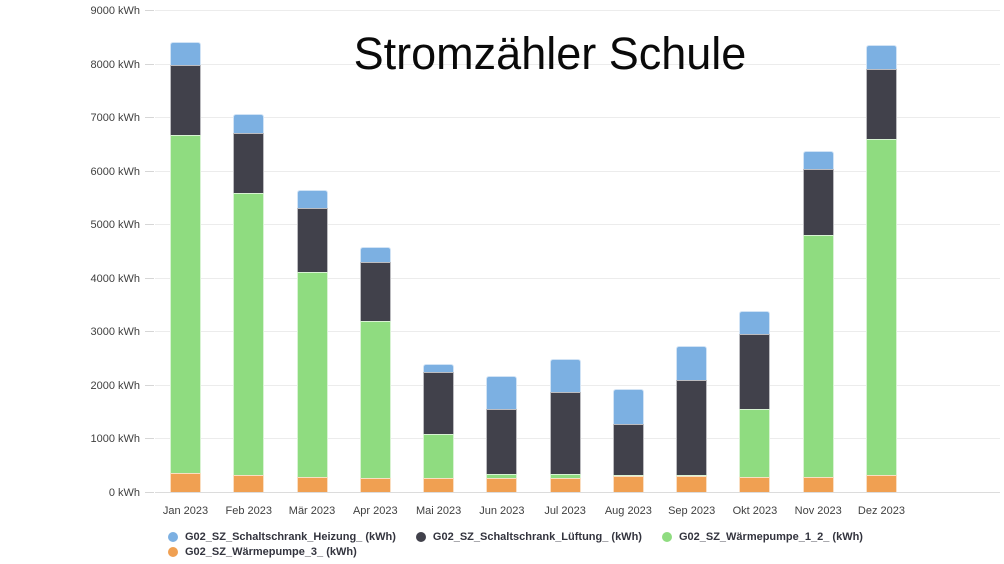 This screenshot has width=1004, height=564. What do you see at coordinates (290, 537) in the screenshot?
I see `legend-label: G02_SZ_Schaltschrank_Heizung_ (kWh)` at bounding box center [290, 537].